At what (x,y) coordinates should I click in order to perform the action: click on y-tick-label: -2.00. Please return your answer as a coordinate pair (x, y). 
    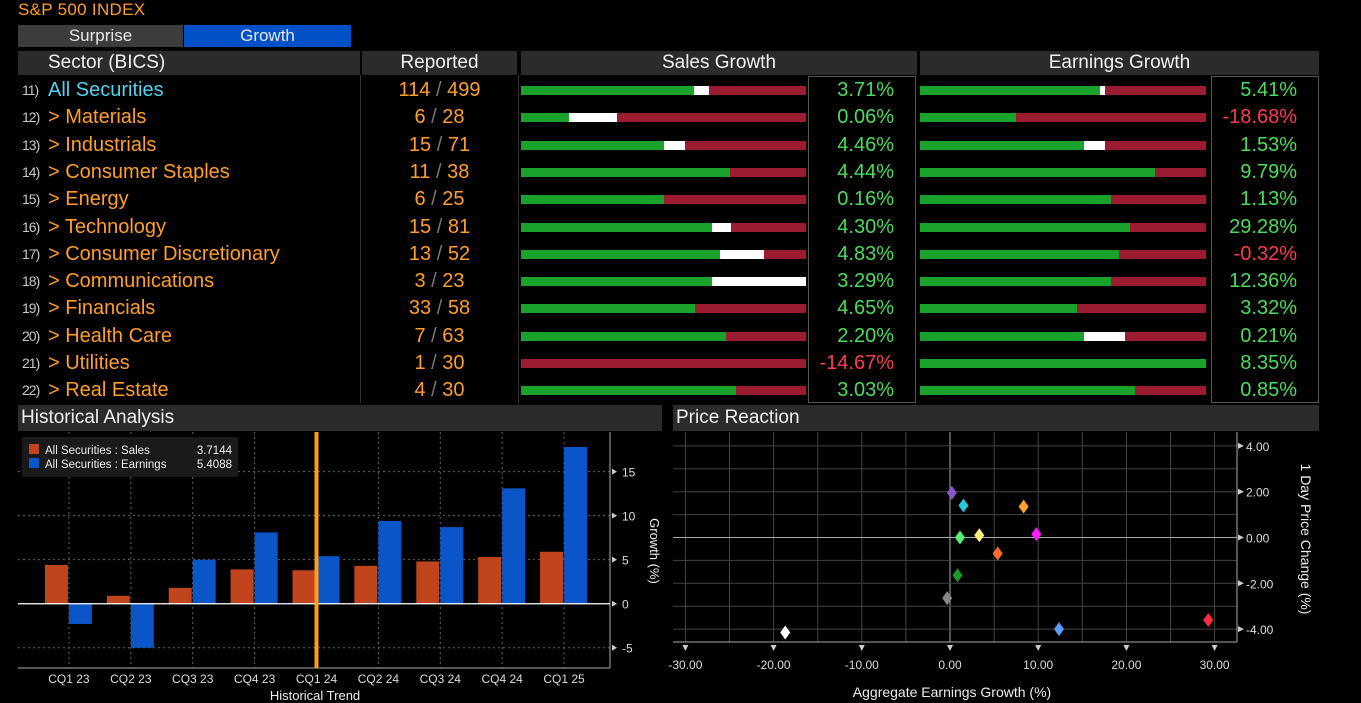
    Looking at the image, I should click on (1260, 584).